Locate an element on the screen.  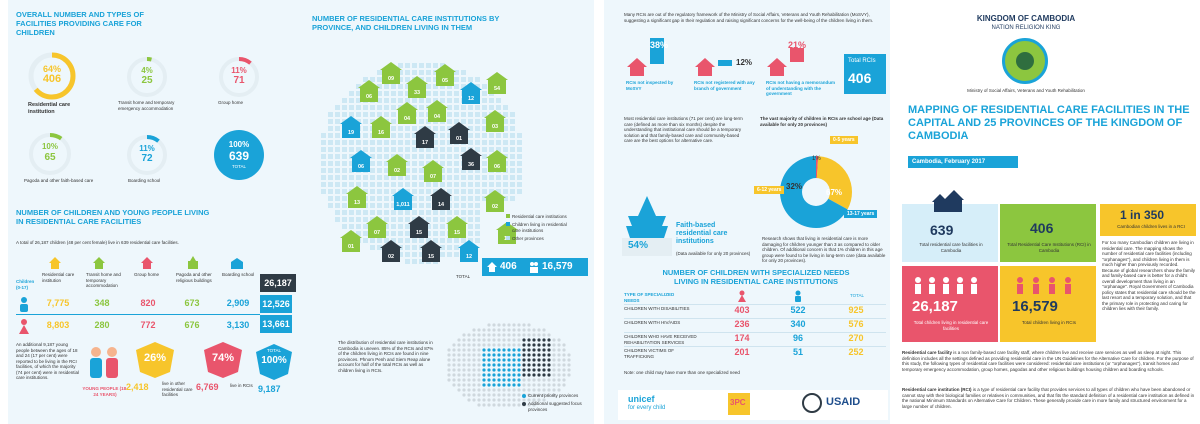
yp-total-pct: 100% is located at coordinates (274, 360).